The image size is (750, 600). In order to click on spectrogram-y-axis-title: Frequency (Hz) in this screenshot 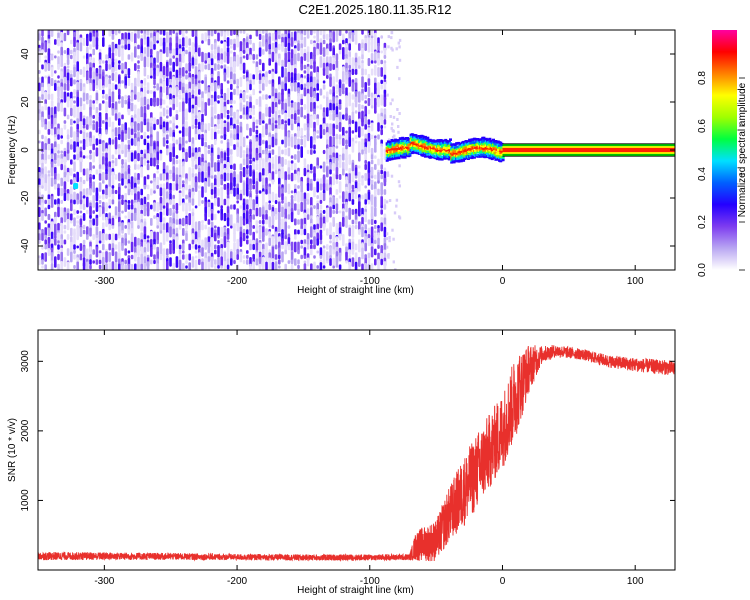, I will do `click(12, 150)`.